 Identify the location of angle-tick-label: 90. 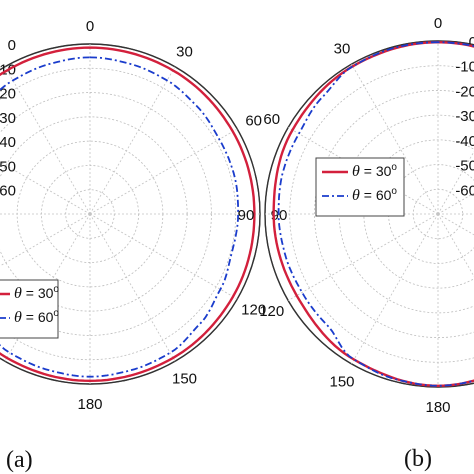
(246, 215).